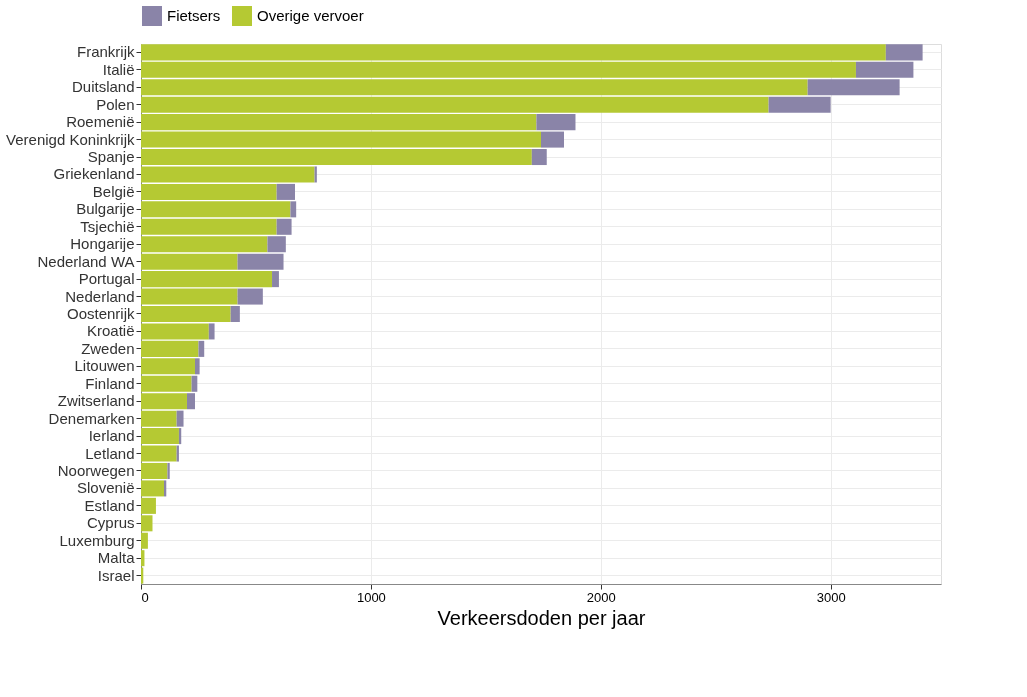 This screenshot has width=1027, height=697. What do you see at coordinates (70, 139) in the screenshot?
I see `y-tick-label: Verenigd Koninkrijk` at bounding box center [70, 139].